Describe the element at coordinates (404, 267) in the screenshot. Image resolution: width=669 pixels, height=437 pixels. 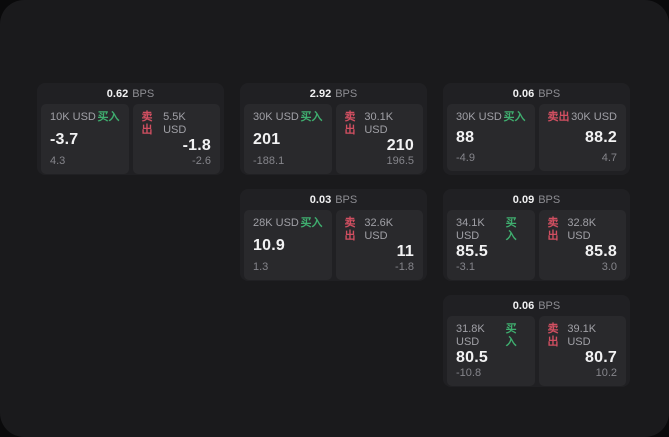
I see `sell-change: -1.8` at that location.